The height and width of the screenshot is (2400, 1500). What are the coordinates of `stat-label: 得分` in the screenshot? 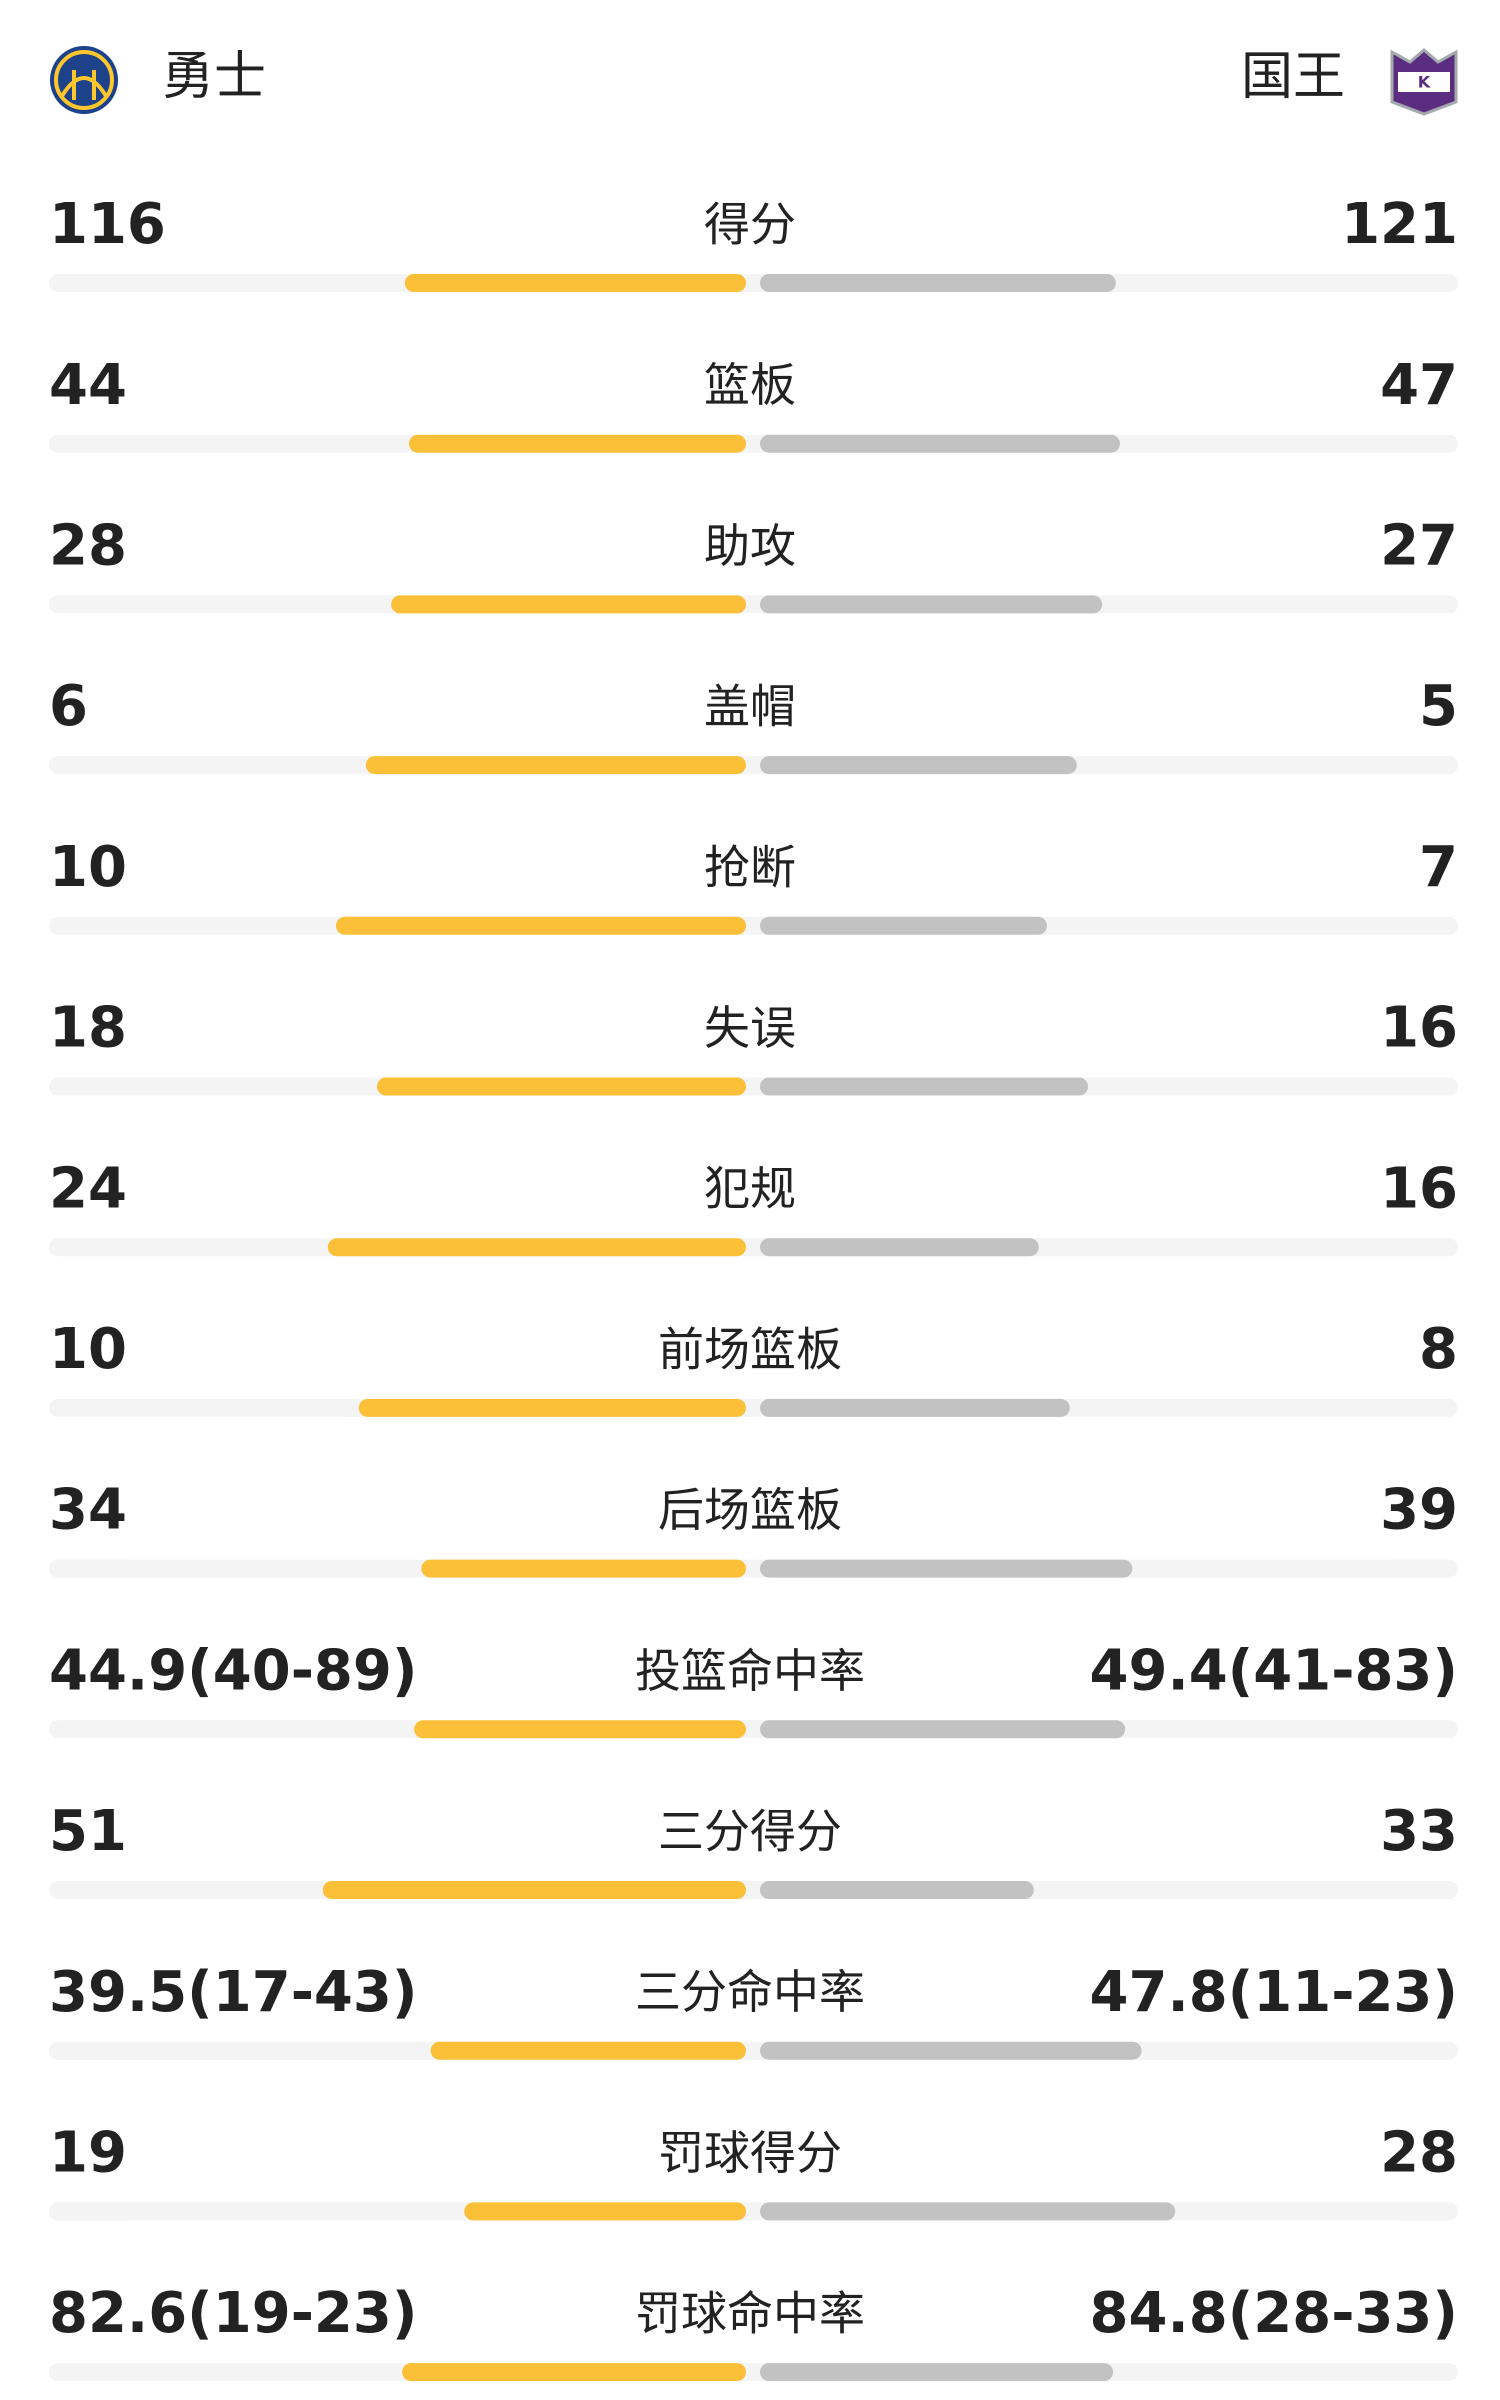 It's located at (750, 225).